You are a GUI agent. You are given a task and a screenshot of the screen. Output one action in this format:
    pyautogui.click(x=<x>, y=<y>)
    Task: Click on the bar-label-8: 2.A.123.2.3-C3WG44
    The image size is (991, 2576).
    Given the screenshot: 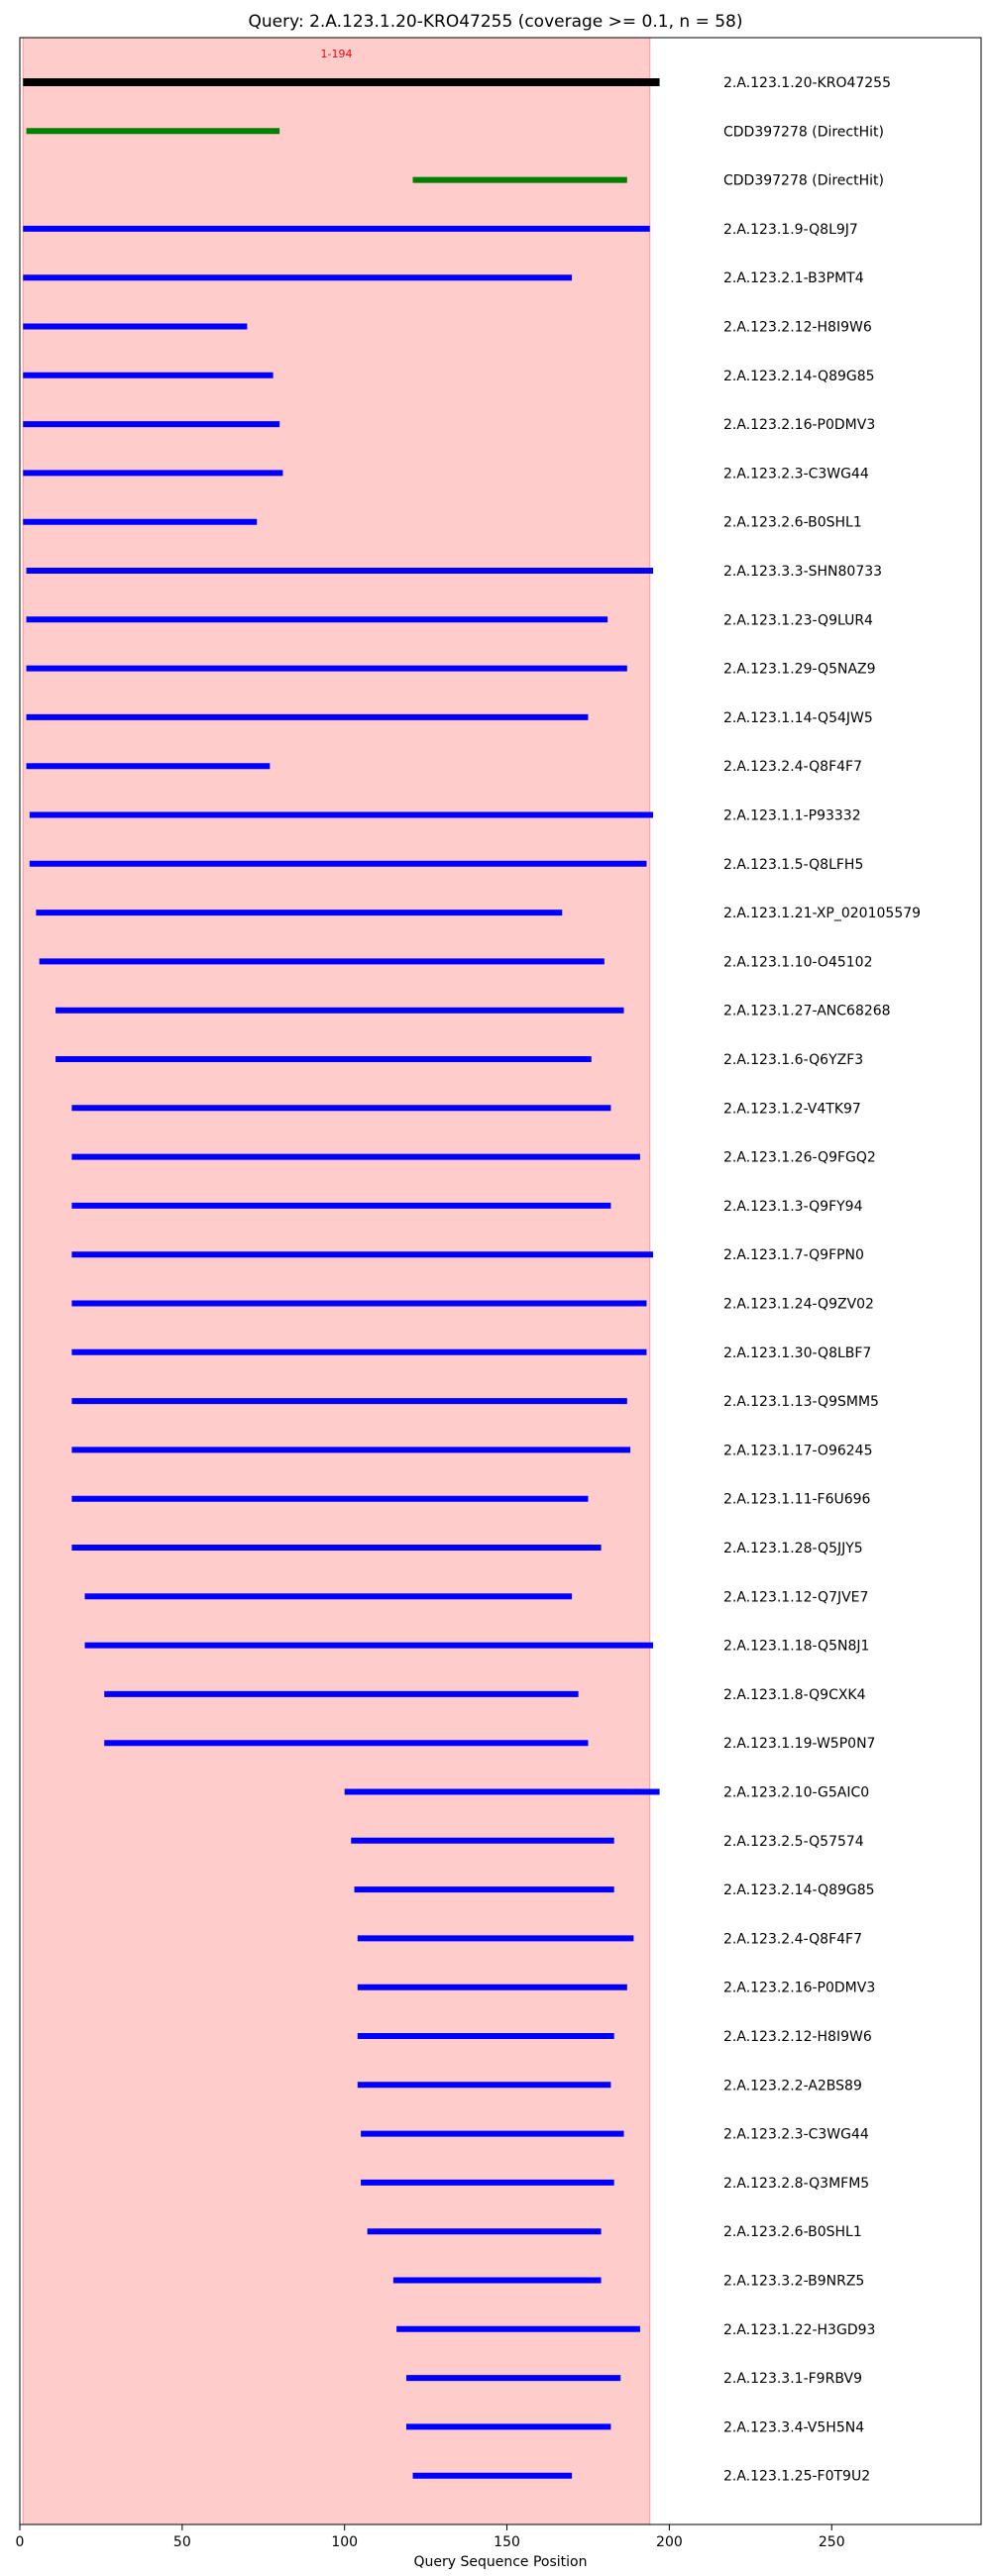 What is the action you would take?
    pyautogui.click(x=796, y=474)
    